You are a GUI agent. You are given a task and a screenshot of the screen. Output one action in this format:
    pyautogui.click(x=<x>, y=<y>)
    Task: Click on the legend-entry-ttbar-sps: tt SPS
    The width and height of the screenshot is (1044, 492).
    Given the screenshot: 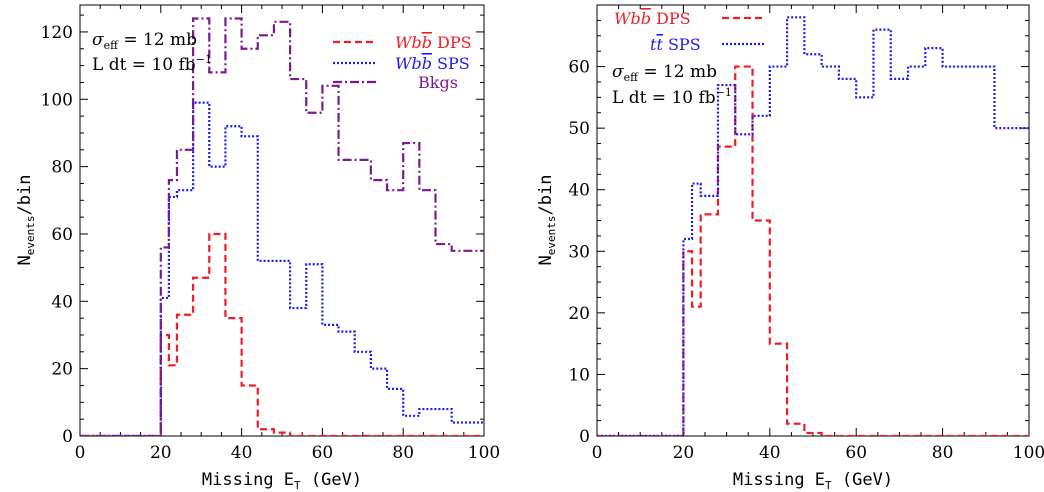 What is the action you would take?
    pyautogui.click(x=708, y=44)
    